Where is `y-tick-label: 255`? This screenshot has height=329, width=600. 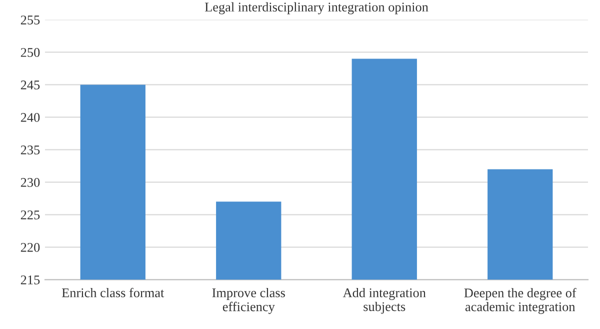
y-tick-label: 255 is located at coordinates (30, 20).